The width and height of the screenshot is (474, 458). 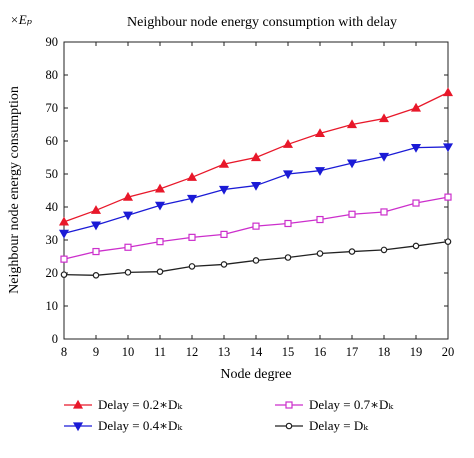 What do you see at coordinates (140, 404) in the screenshot?
I see `legend-label: Delay = 0.2∗Dₖ` at bounding box center [140, 404].